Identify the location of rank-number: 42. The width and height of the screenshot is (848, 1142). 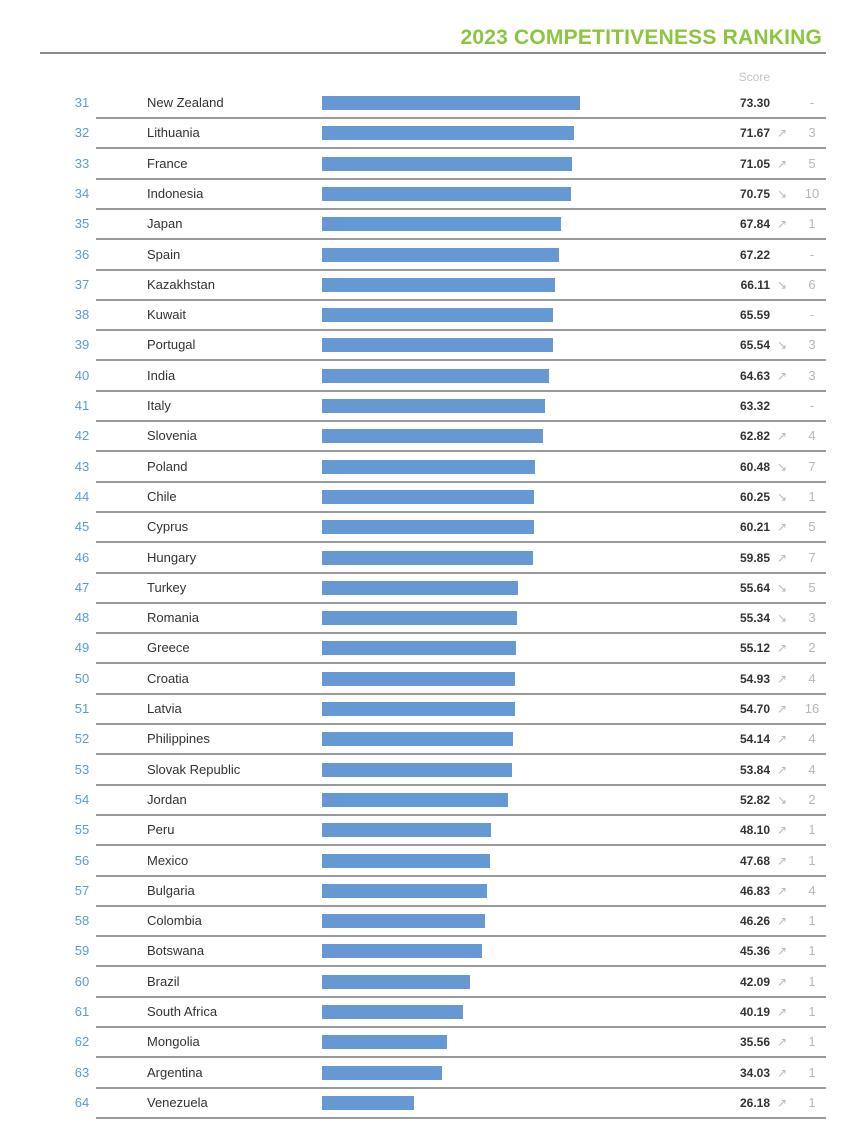
(82, 436).